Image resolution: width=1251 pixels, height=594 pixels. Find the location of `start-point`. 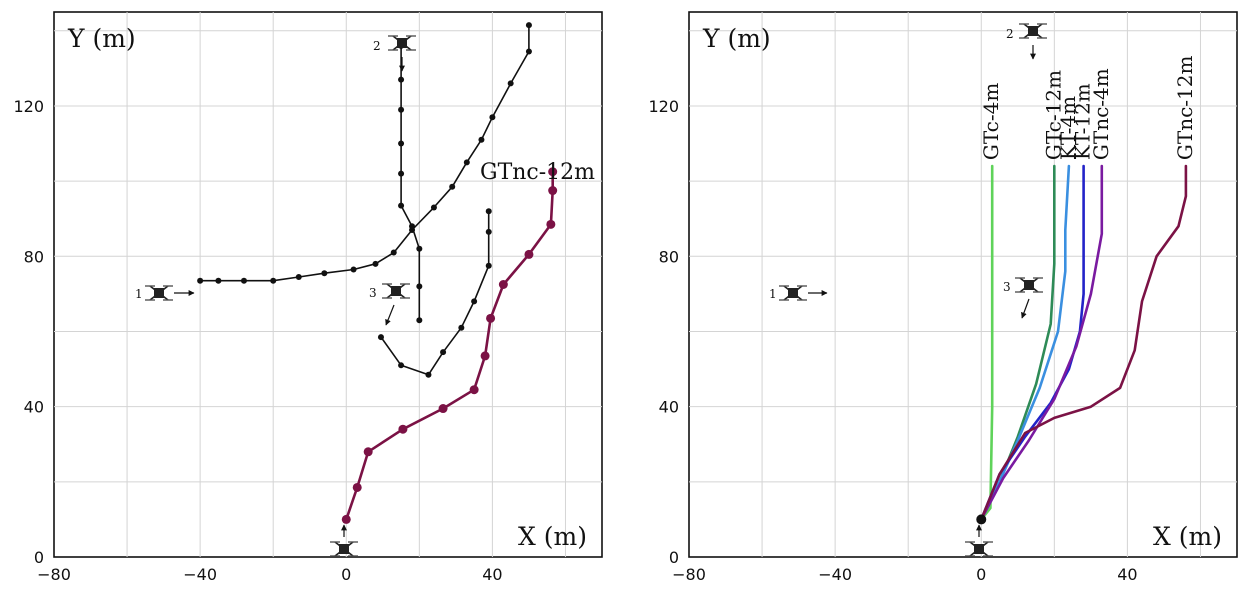

start-point is located at coordinates (981, 519).